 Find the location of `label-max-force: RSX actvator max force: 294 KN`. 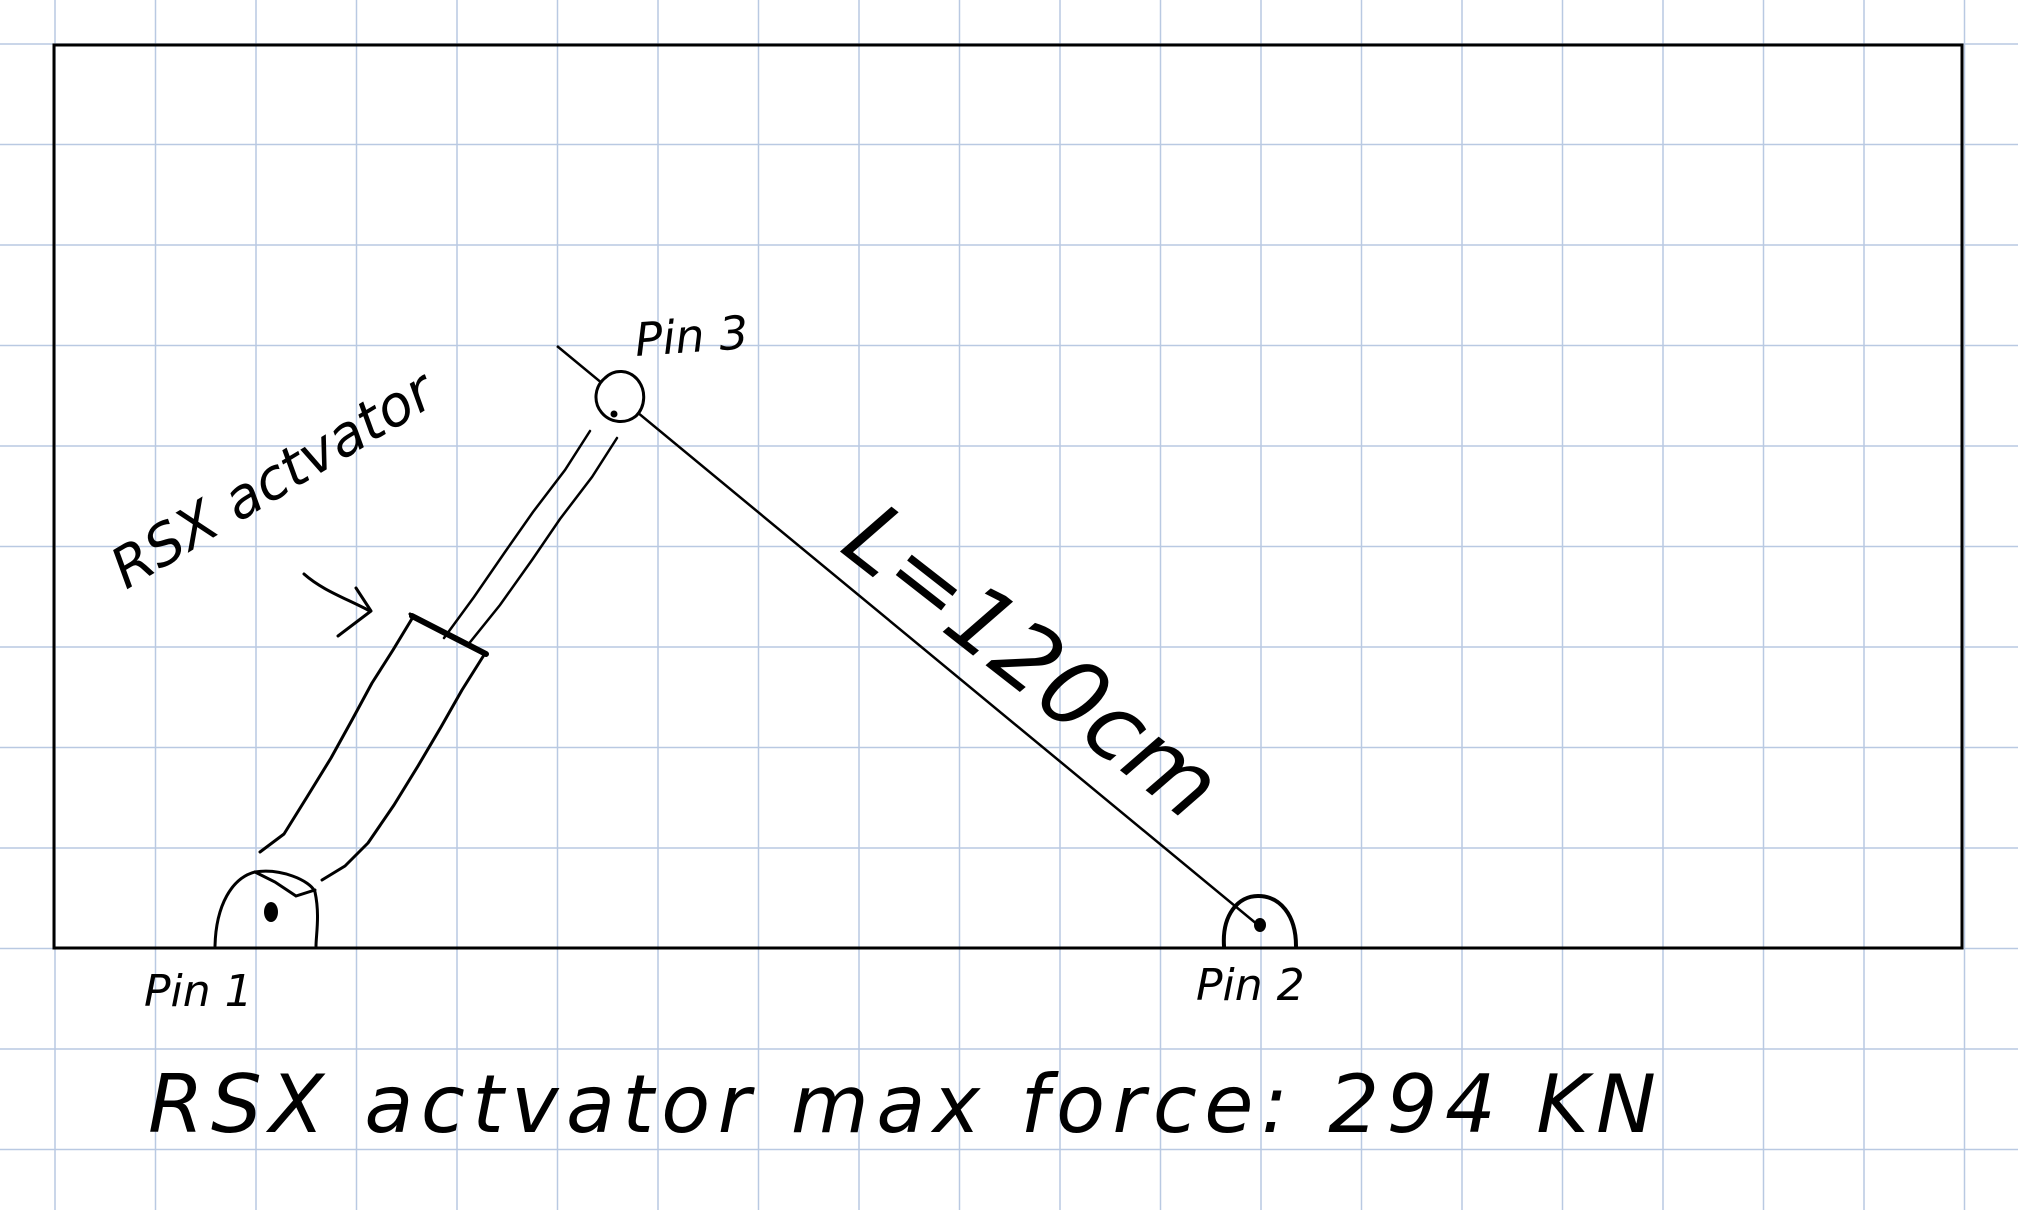

label-max-force: RSX actvator max force: 294 KN is located at coordinates (902, 1104).